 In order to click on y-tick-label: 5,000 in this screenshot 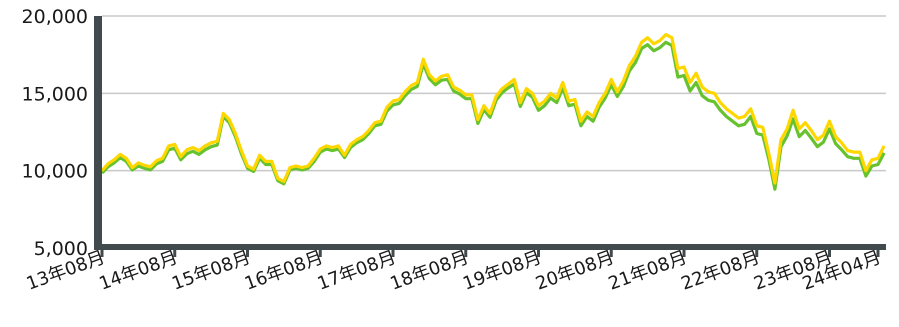, I will do `click(61, 249)`.